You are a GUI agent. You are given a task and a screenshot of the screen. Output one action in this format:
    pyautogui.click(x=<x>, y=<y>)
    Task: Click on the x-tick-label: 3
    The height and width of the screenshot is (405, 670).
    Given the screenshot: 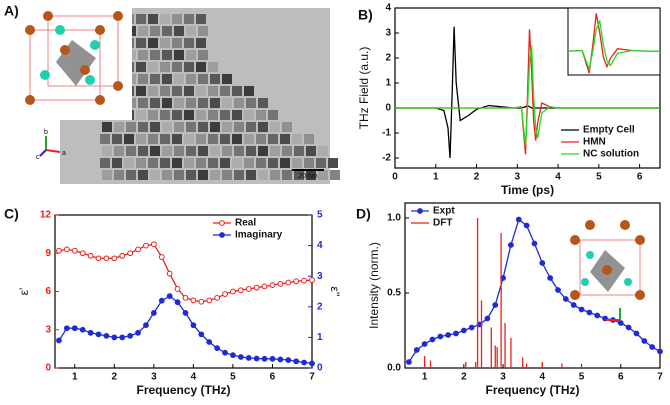 What is the action you would take?
    pyautogui.click(x=154, y=377)
    